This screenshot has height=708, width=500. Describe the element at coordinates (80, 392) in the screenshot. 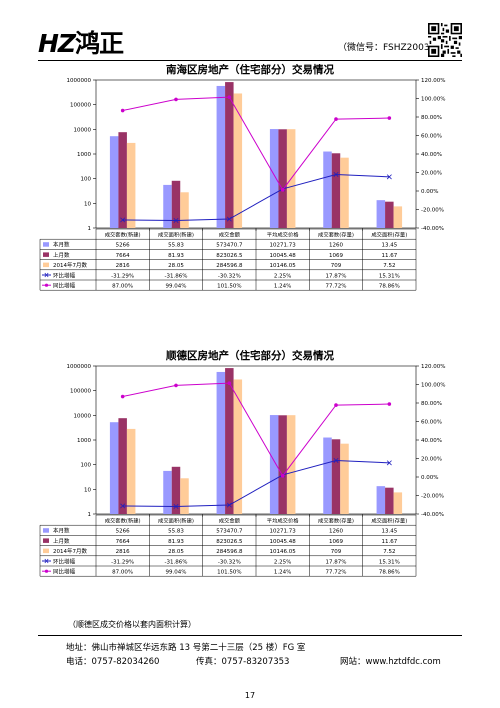

I see `y-tick-label: 100000` at that location.